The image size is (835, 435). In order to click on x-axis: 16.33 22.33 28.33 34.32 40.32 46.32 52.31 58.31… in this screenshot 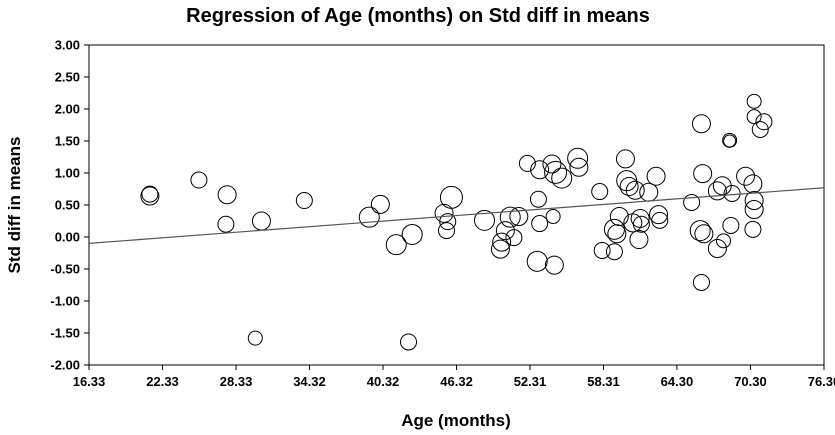, I will do `click(454, 377)`.